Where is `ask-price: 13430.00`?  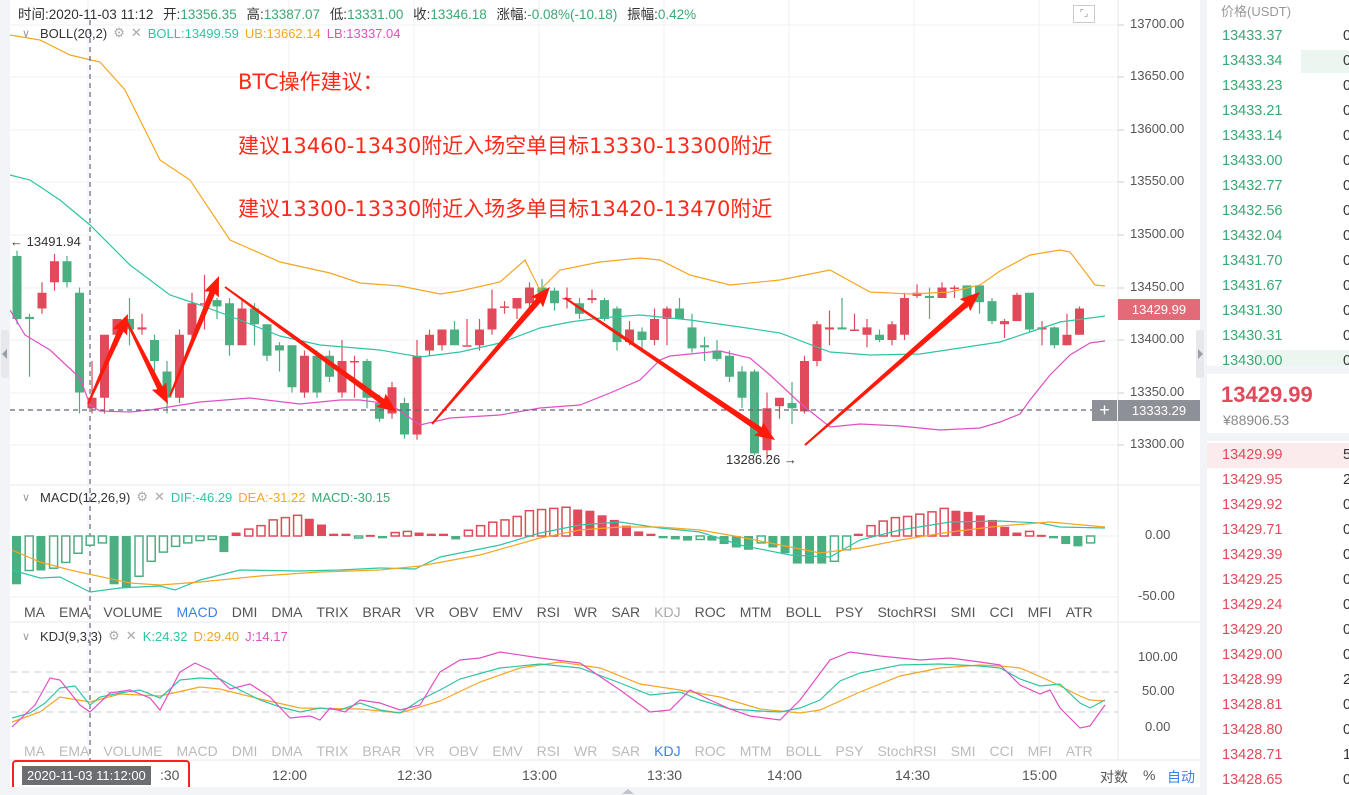 ask-price: 13430.00 is located at coordinates (1252, 361).